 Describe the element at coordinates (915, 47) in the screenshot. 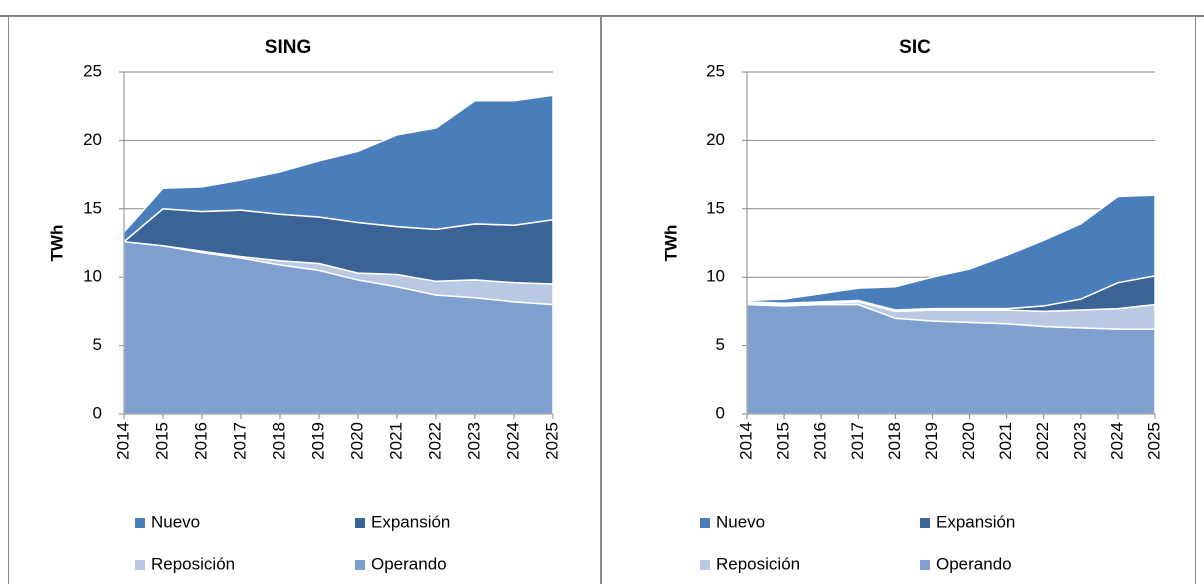

I see `chart-title: SIC` at that location.